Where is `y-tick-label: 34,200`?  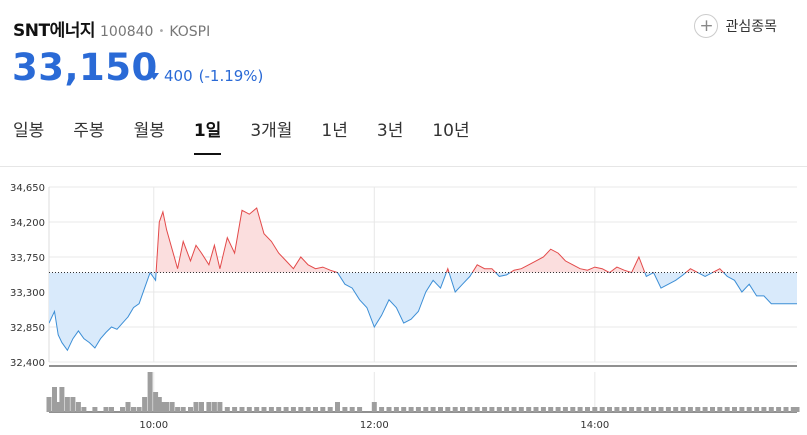
y-tick-label: 34,200 is located at coordinates (27, 223).